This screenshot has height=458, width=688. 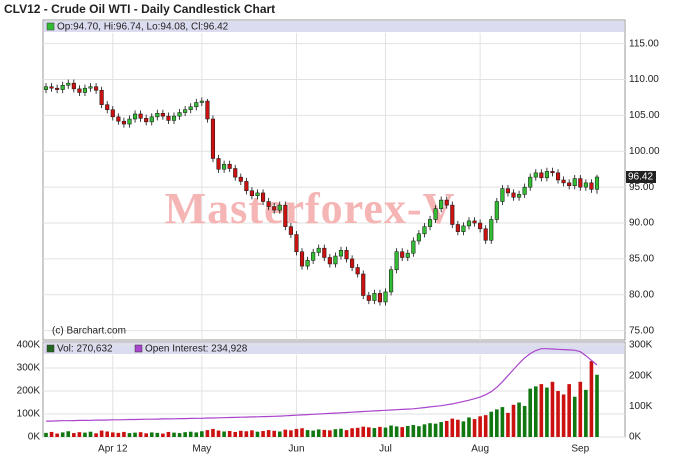 I want to click on x-tick-label: Sep, so click(x=580, y=449).